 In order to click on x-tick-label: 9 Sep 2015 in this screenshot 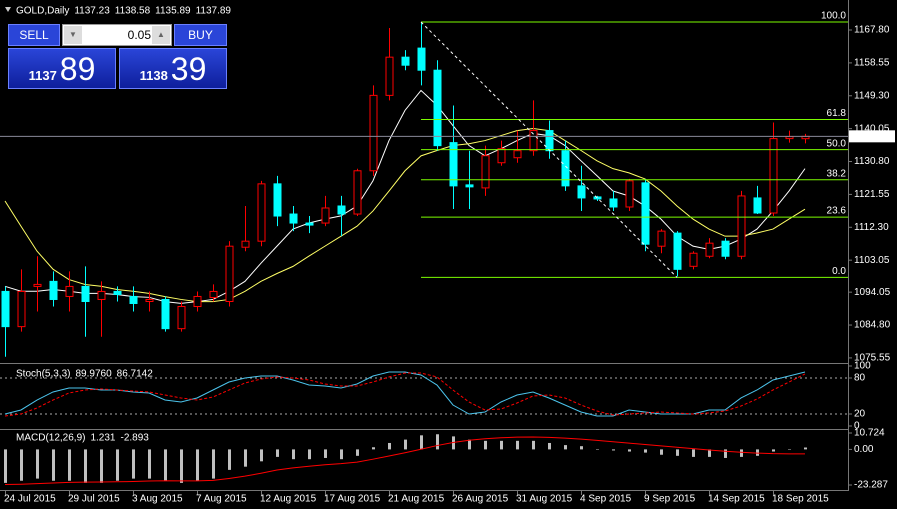, I will do `click(670, 499)`.